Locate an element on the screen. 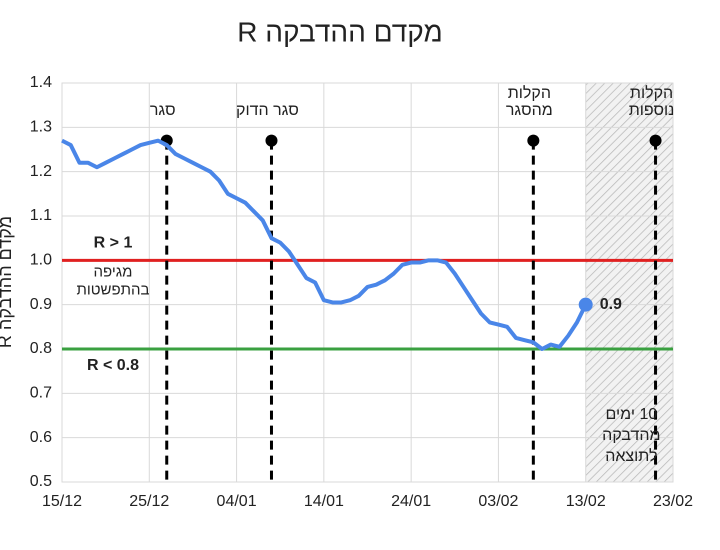 Image resolution: width=720 pixels, height=550 pixels. y-tick-label: 1.2 is located at coordinates (41, 171).